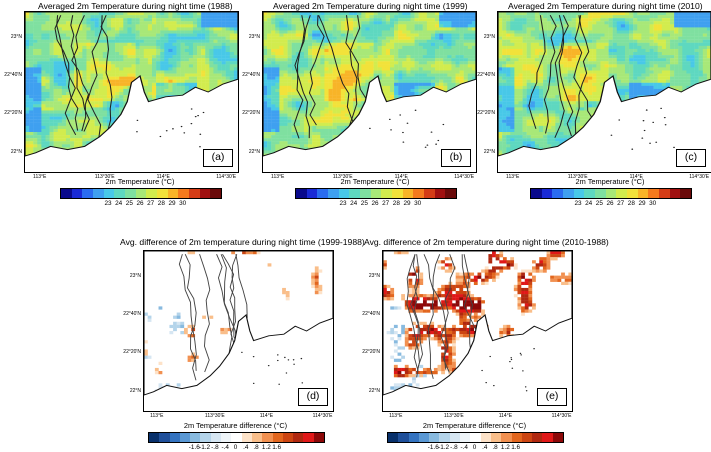  Describe the element at coordinates (183, 203) in the screenshot. I see `colorbar-tick-label: 30` at that location.